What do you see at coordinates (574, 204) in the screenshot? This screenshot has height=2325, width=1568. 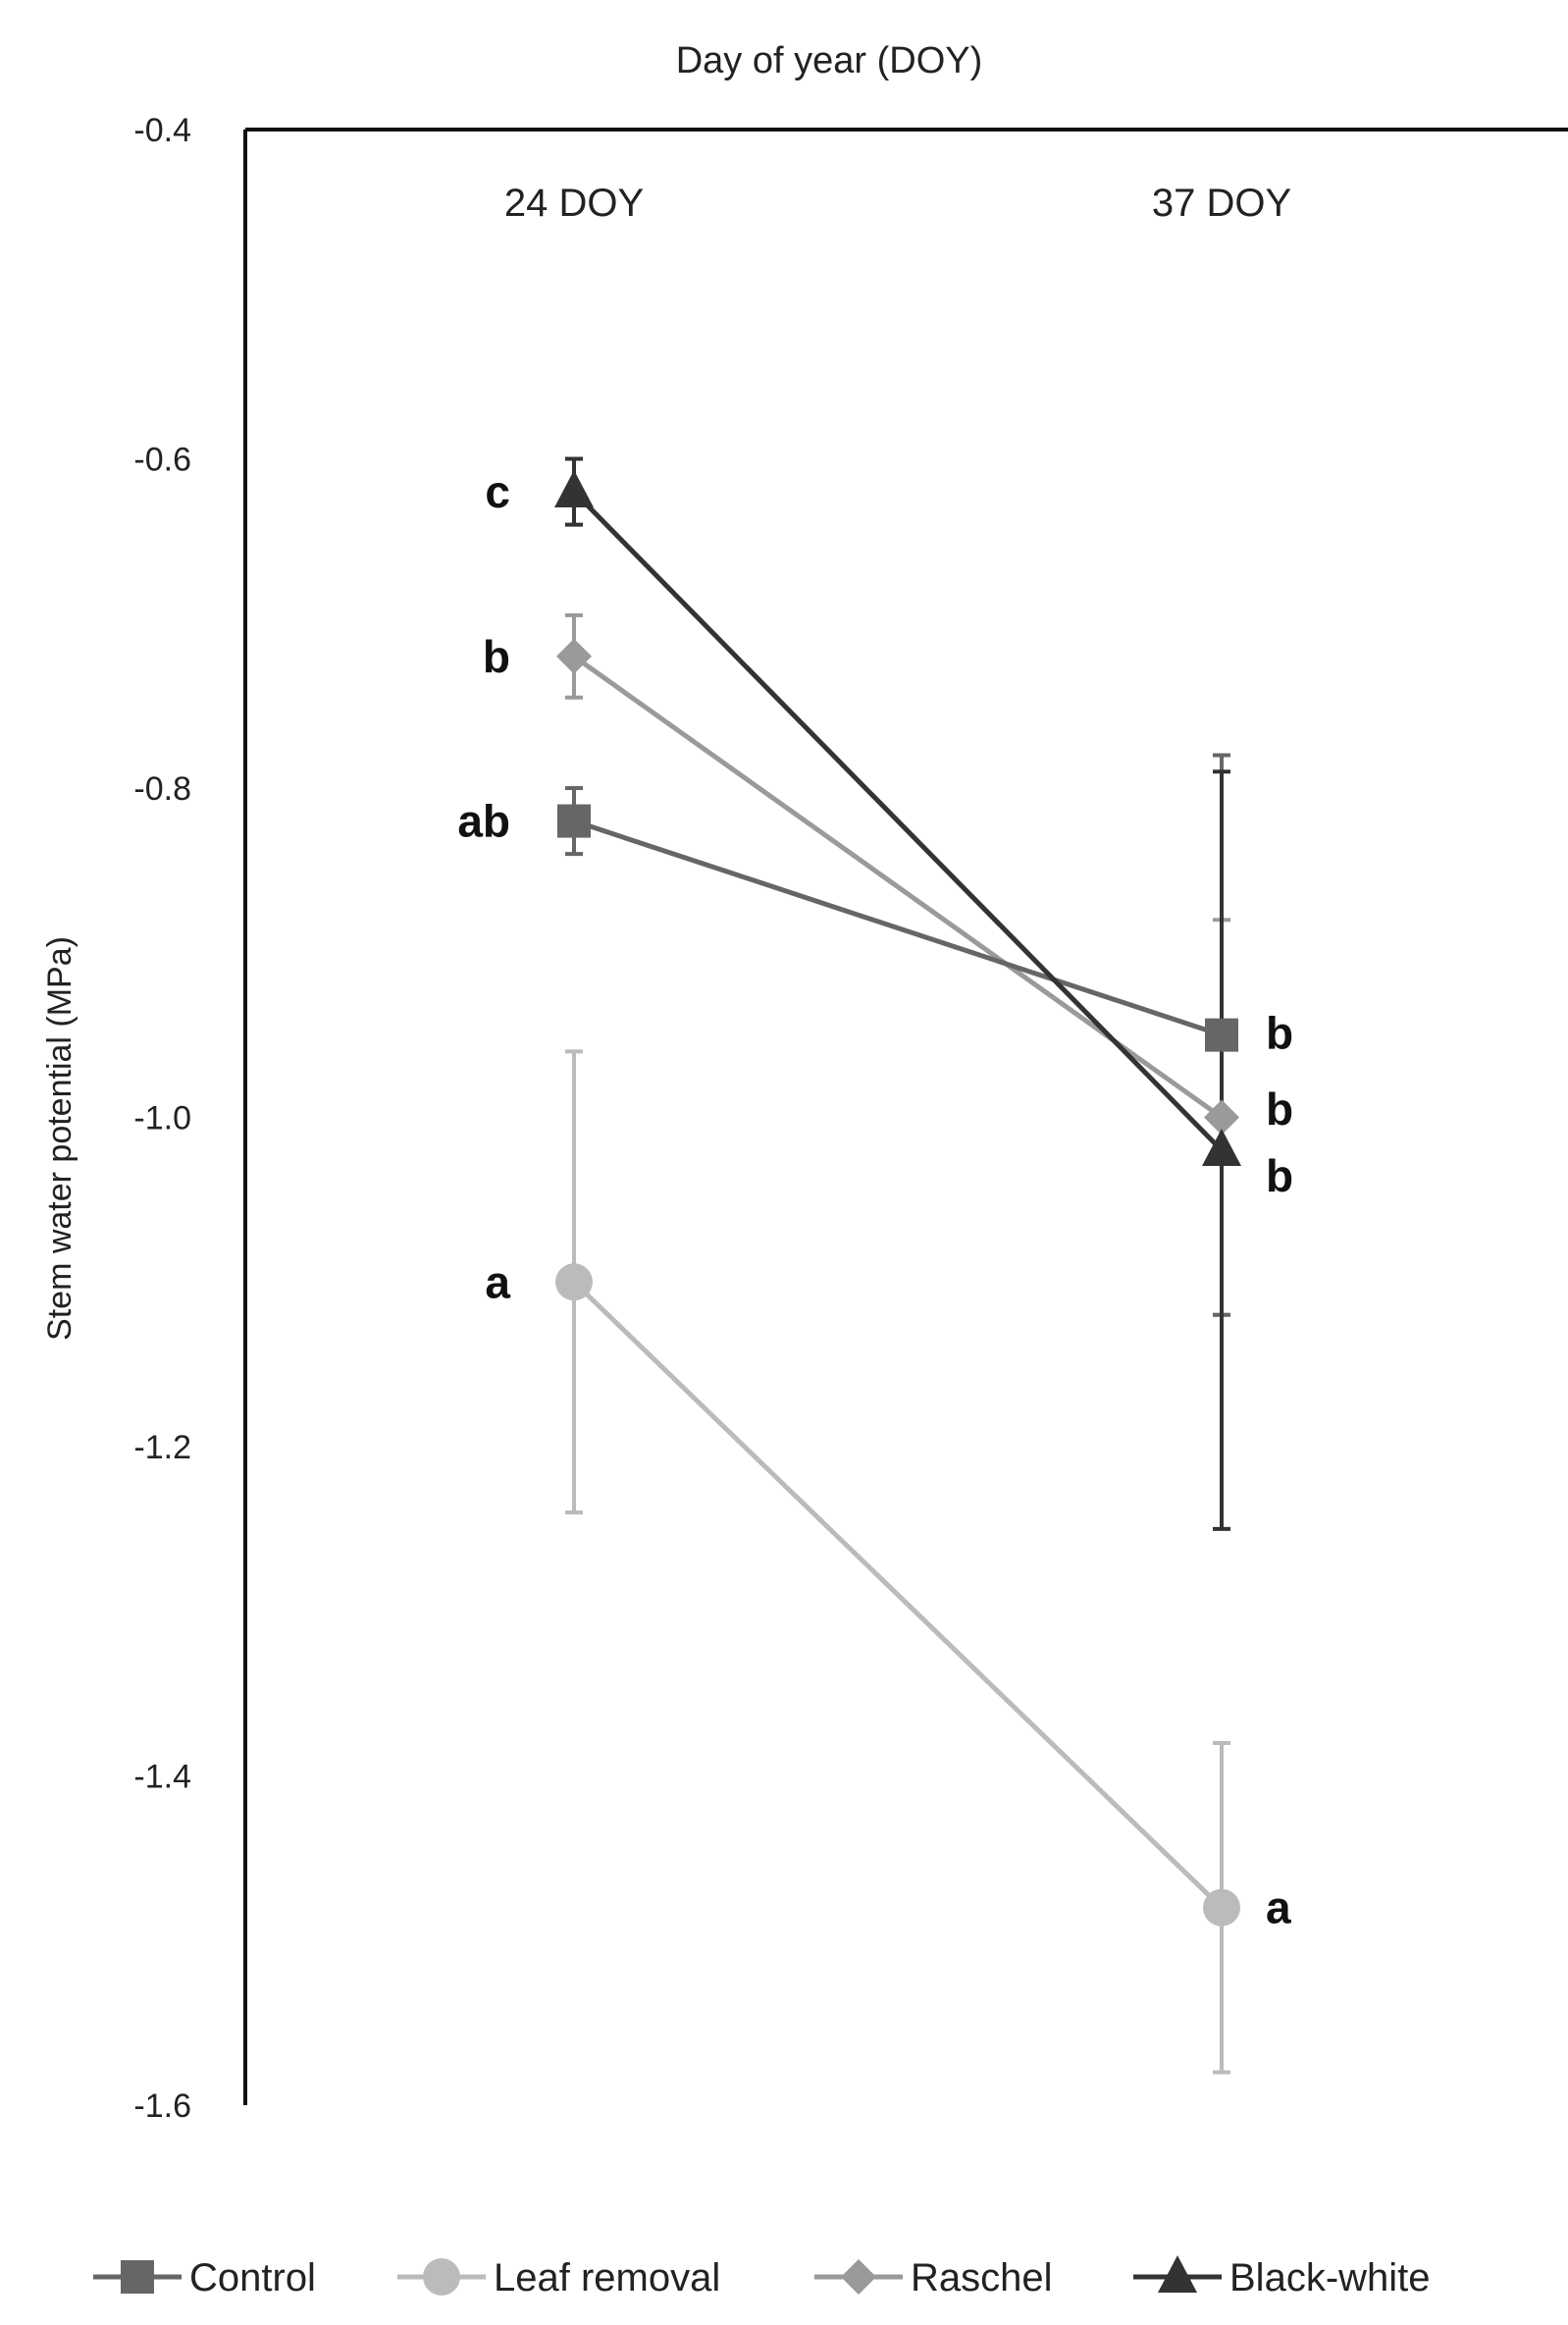 I see `category-label: 24 DOY` at bounding box center [574, 204].